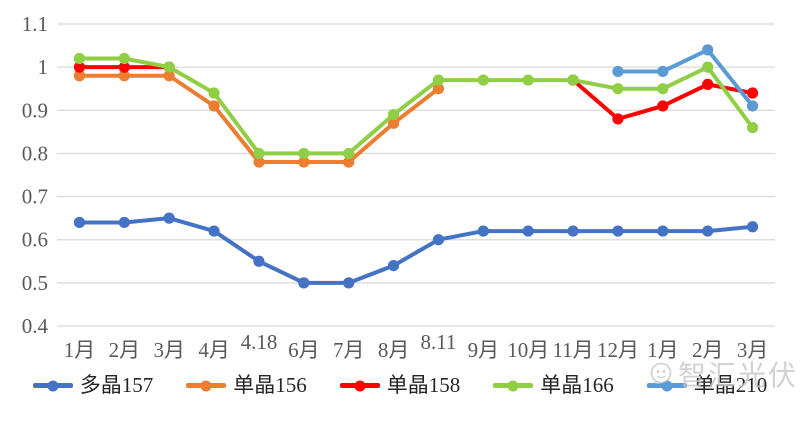 The height and width of the screenshot is (426, 800). What do you see at coordinates (35, 110) in the screenshot?
I see `y-axis-label: 0.9` at bounding box center [35, 110].